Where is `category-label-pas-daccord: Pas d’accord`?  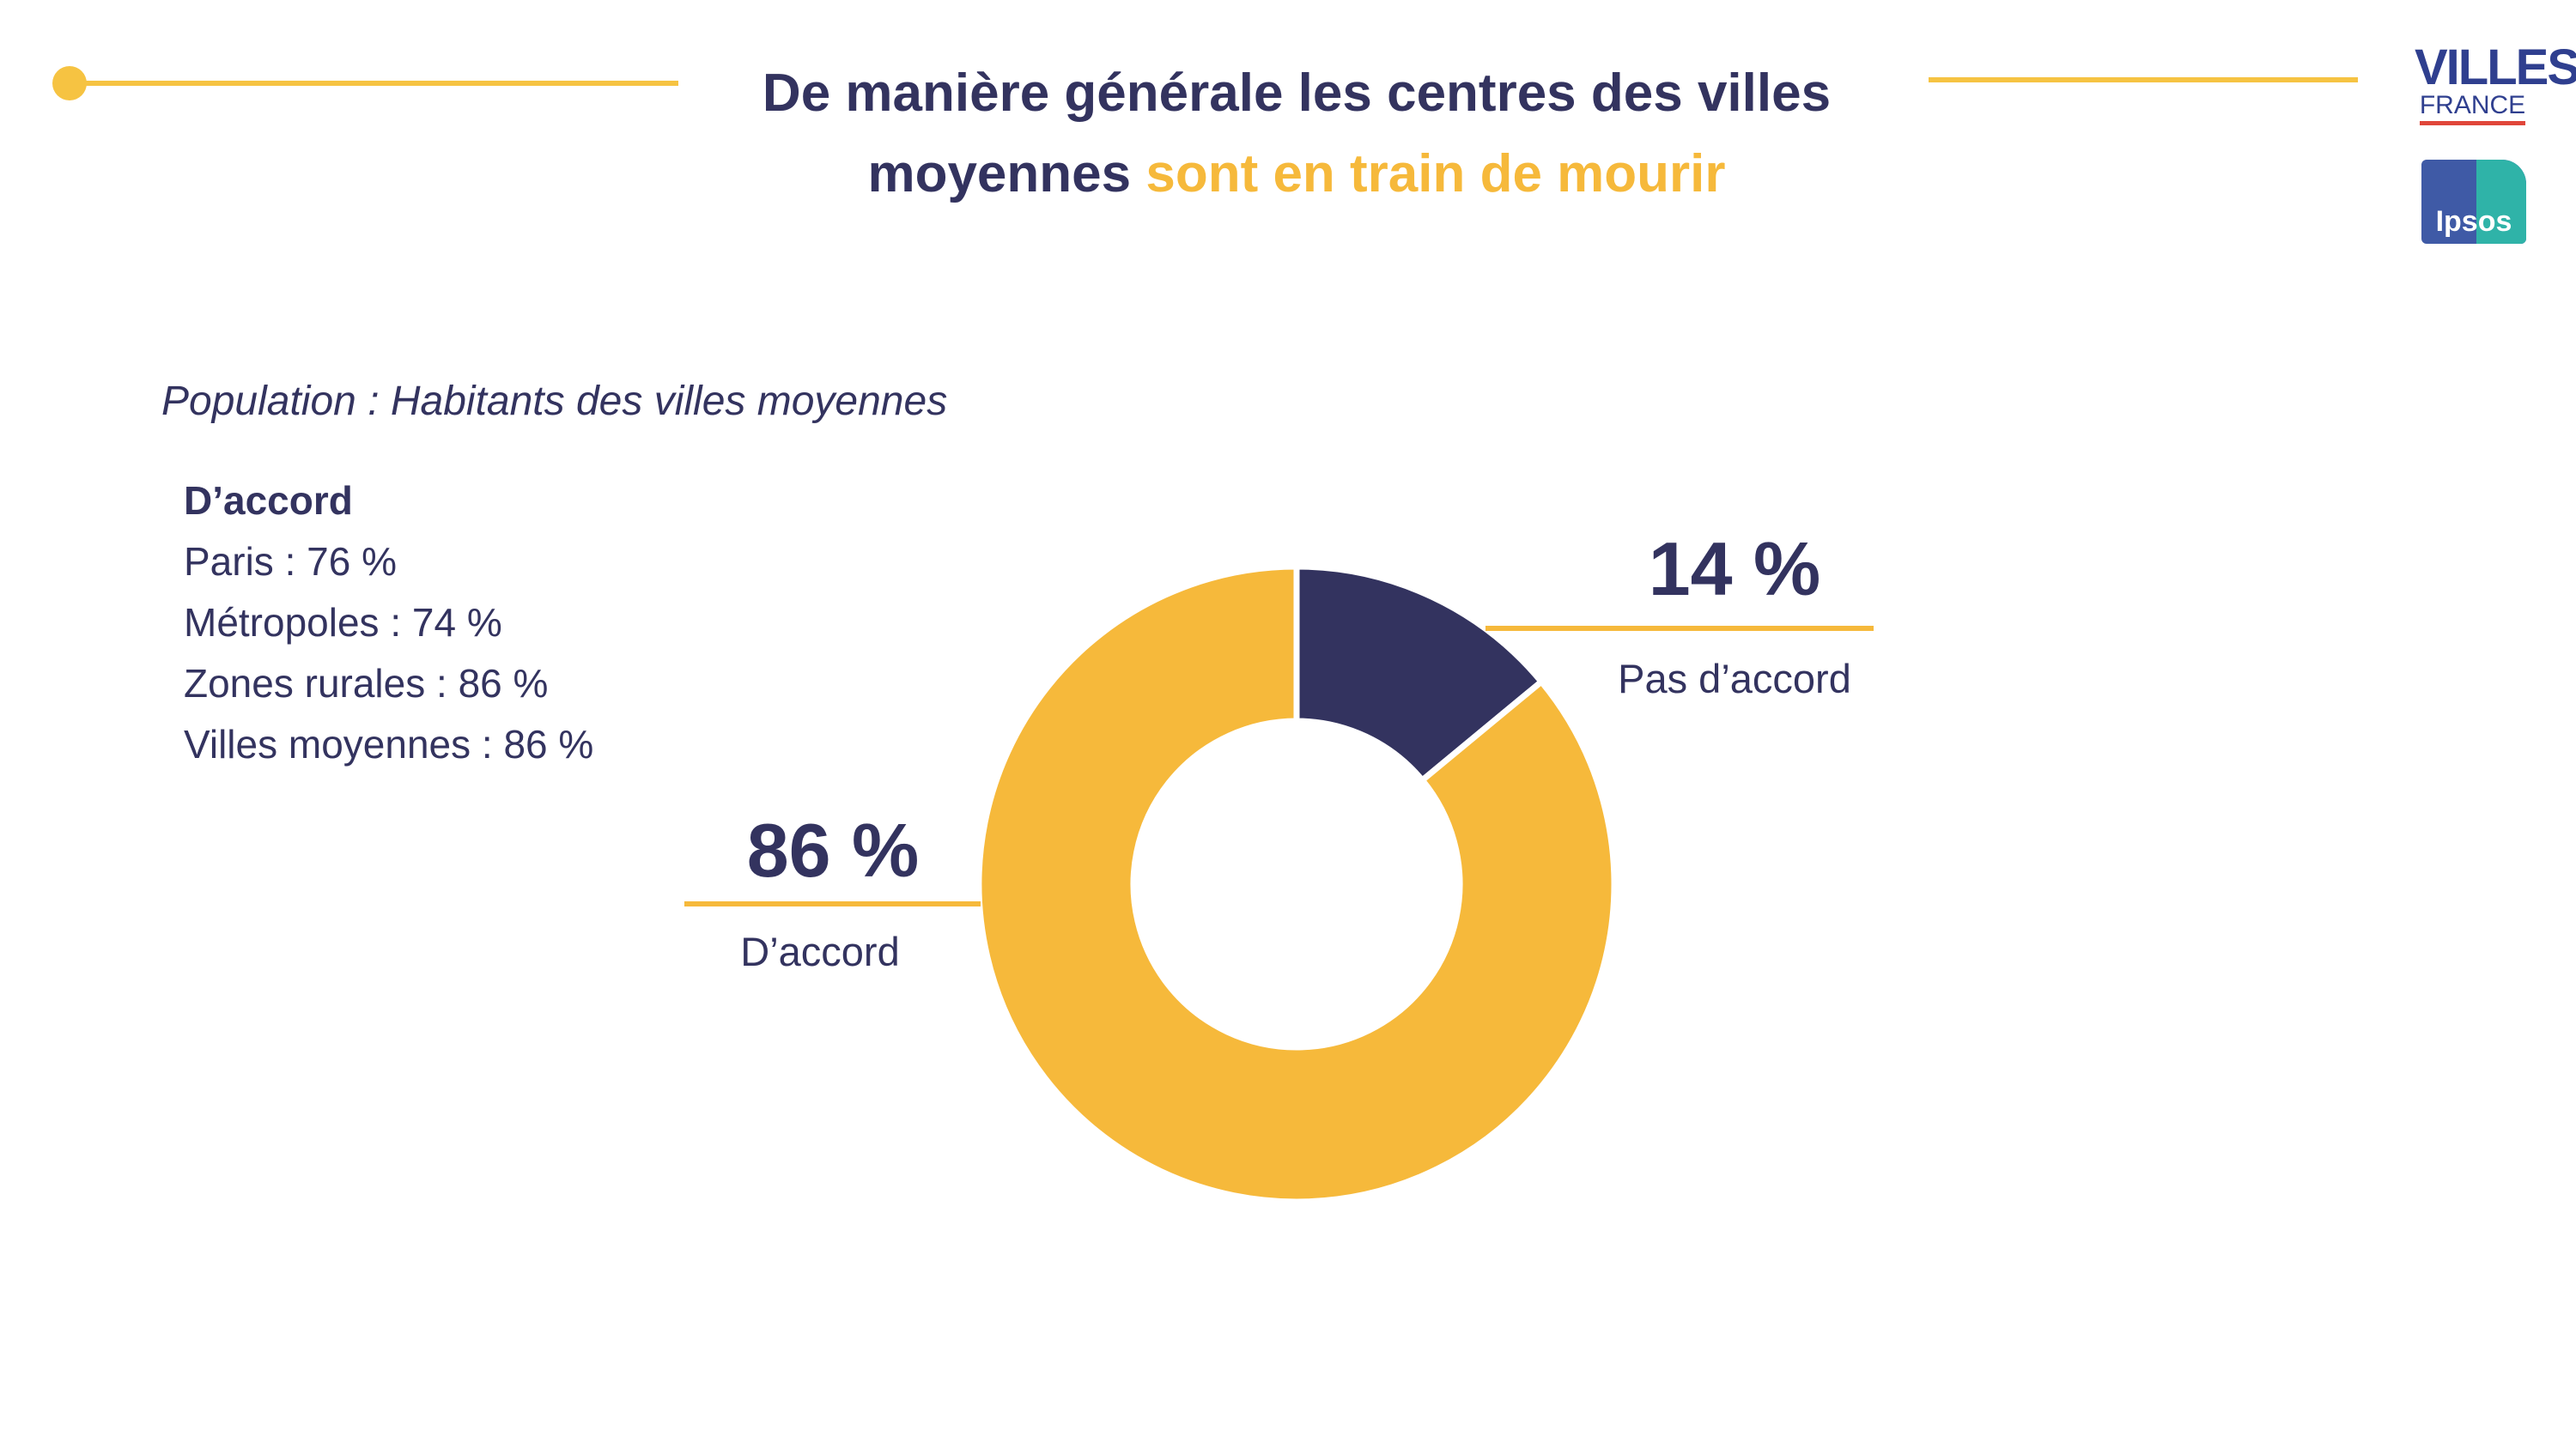
category-label-pas-daccord: Pas d’accord is located at coordinates (1734, 678).